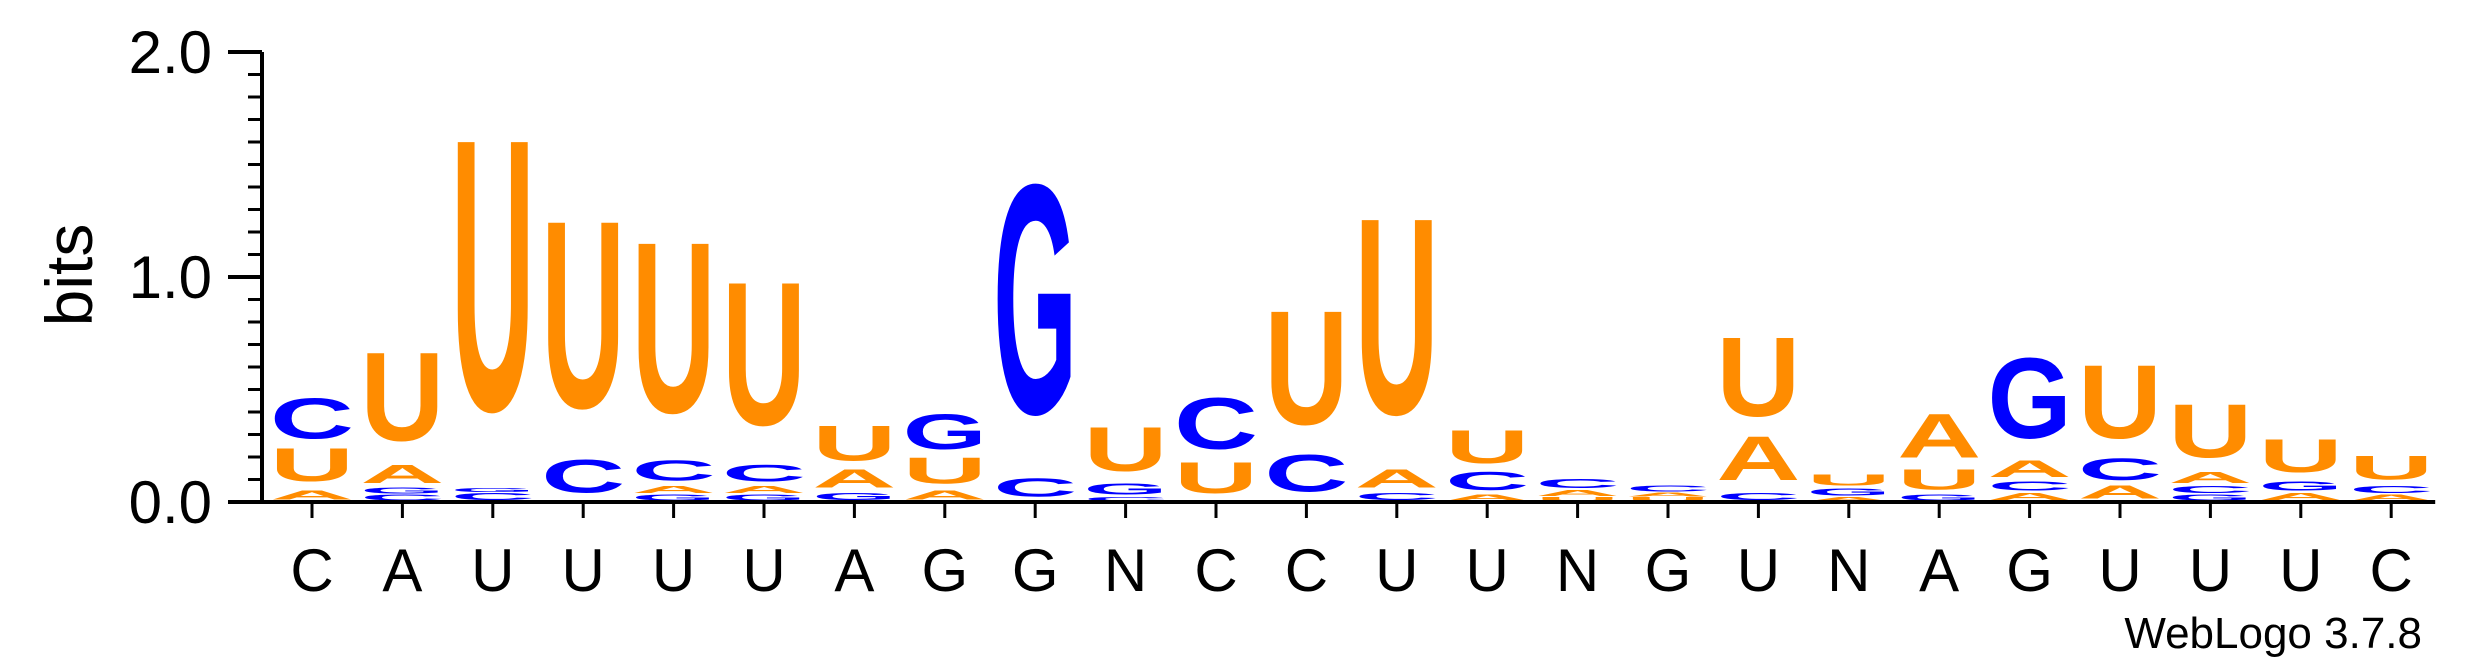  What do you see at coordinates (2210, 497) in the screenshot?
I see `logo-letter-G-pos-22: G` at bounding box center [2210, 497].